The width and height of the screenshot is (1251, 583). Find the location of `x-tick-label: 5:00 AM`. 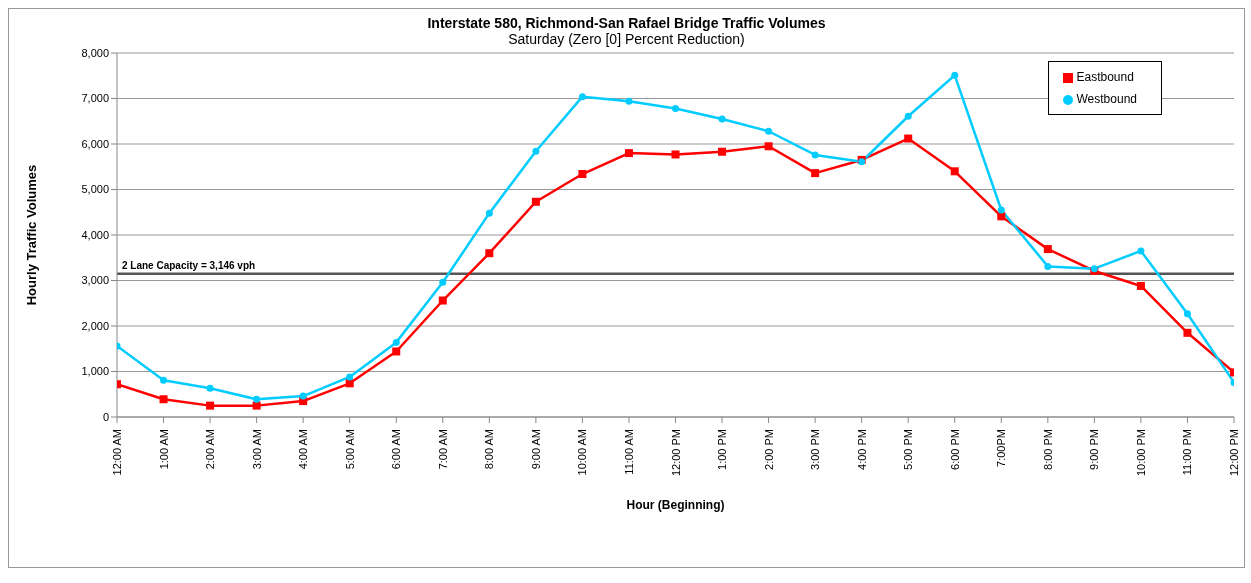

x-tick-label: 5:00 AM is located at coordinates (349, 449).